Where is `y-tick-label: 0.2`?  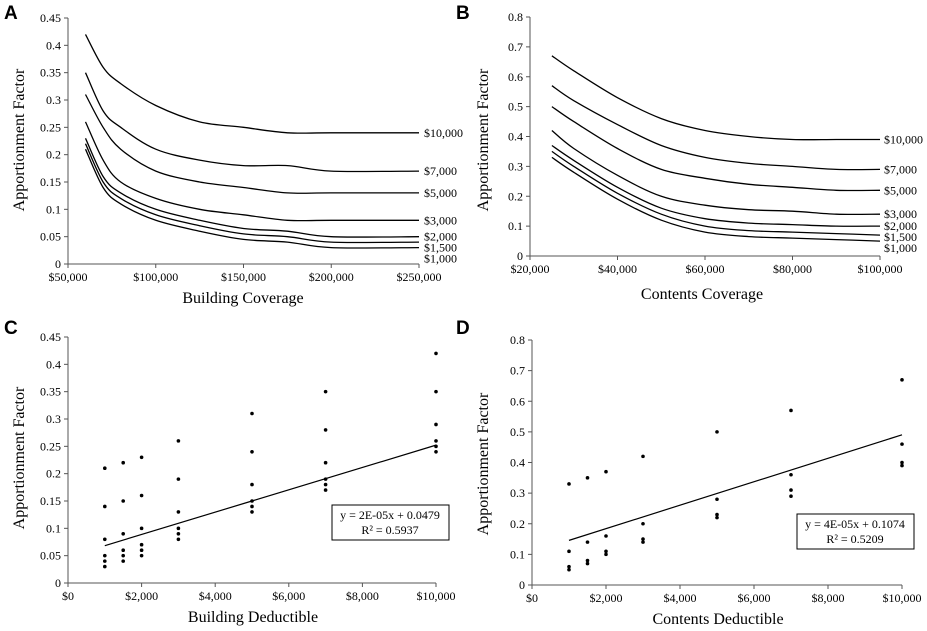
y-tick-label: 0.2 is located at coordinates (53, 155).